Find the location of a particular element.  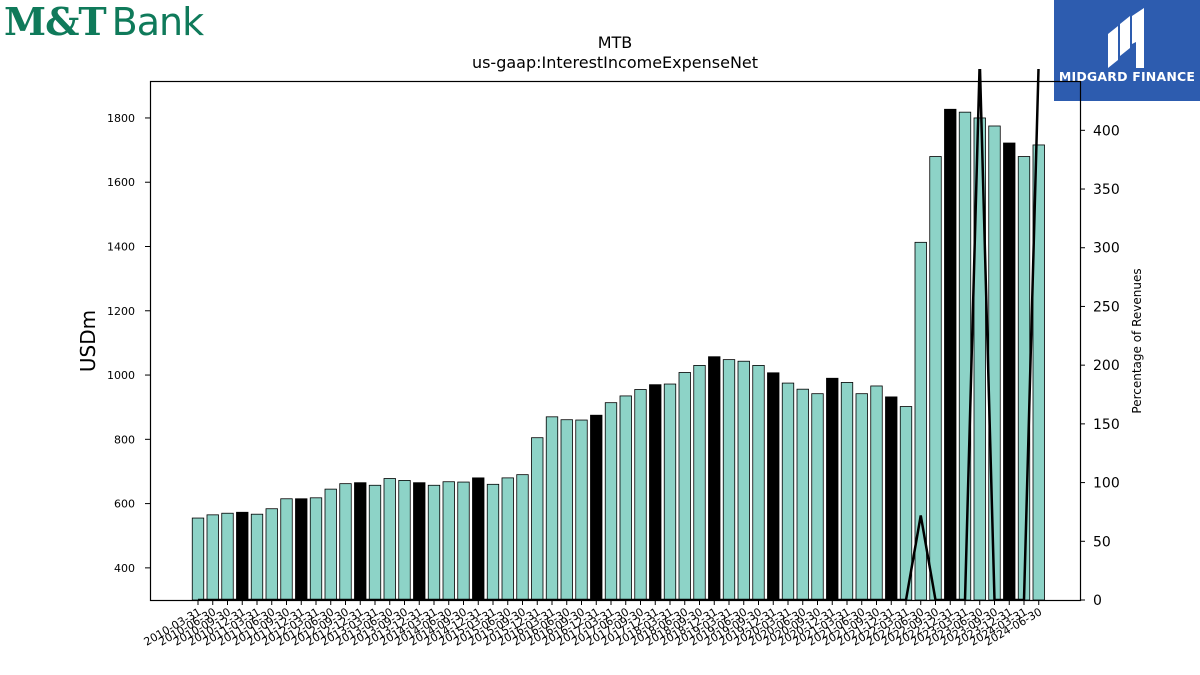

y2-tick-label: 350 is located at coordinates (1106, 190).